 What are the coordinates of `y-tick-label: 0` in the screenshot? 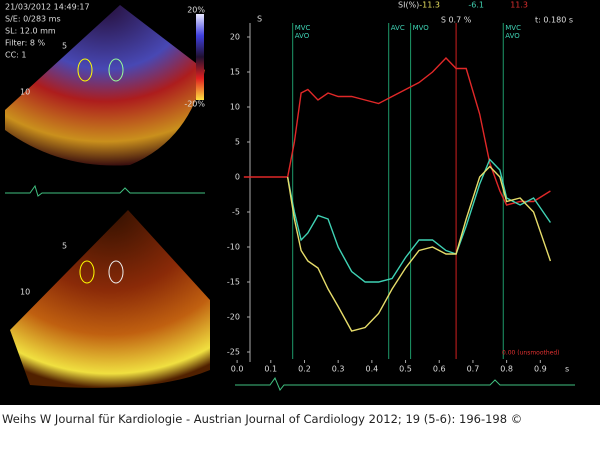 It's located at (237, 177).